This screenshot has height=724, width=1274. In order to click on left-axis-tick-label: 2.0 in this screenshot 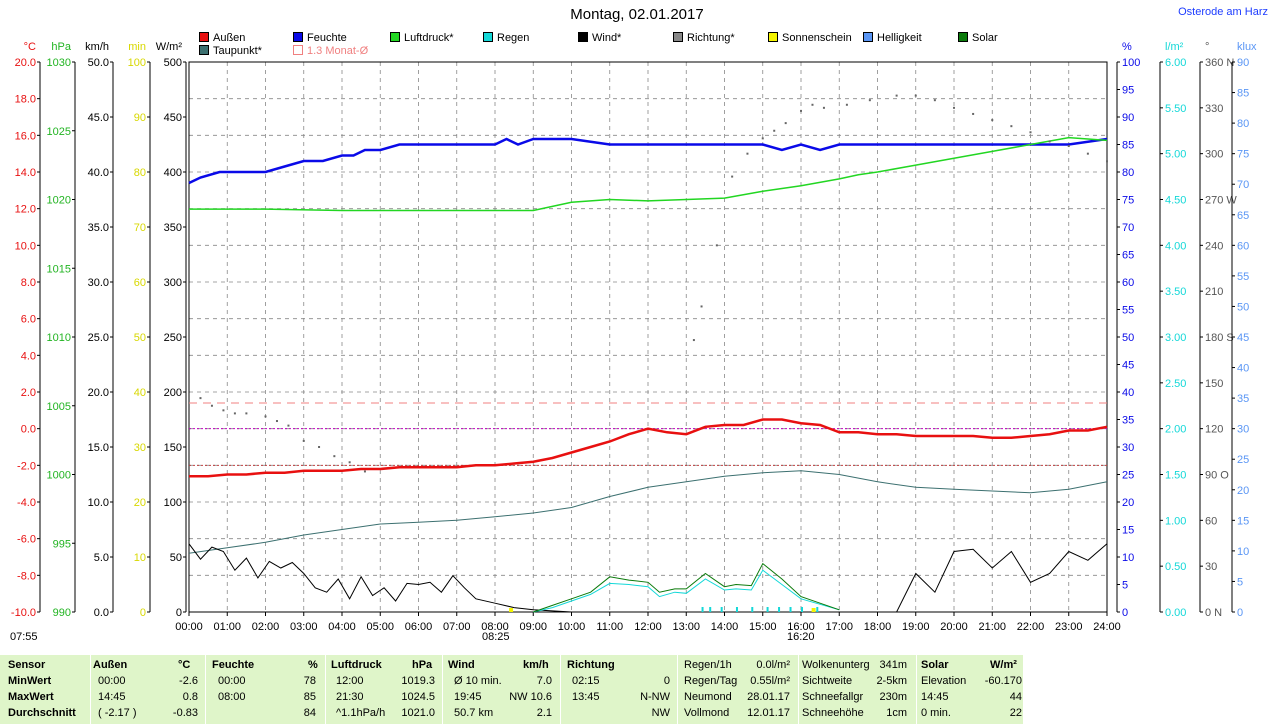, I will do `click(28, 393)`.